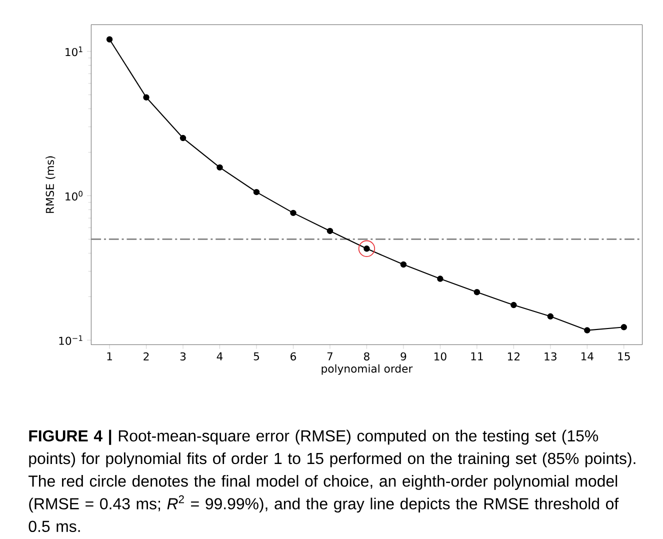  What do you see at coordinates (146, 356) in the screenshot?
I see `x-tick-label: 2` at bounding box center [146, 356].